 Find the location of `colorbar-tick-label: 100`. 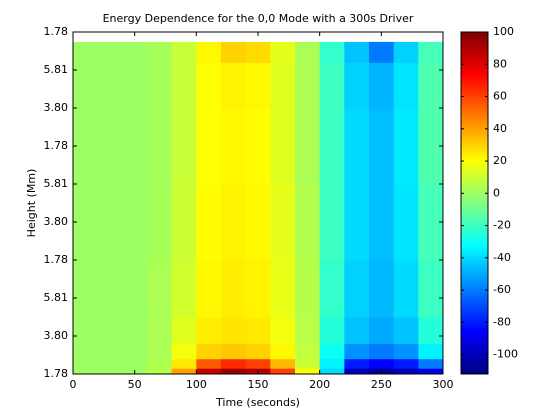

colorbar-tick-label: 100 is located at coordinates (503, 31).